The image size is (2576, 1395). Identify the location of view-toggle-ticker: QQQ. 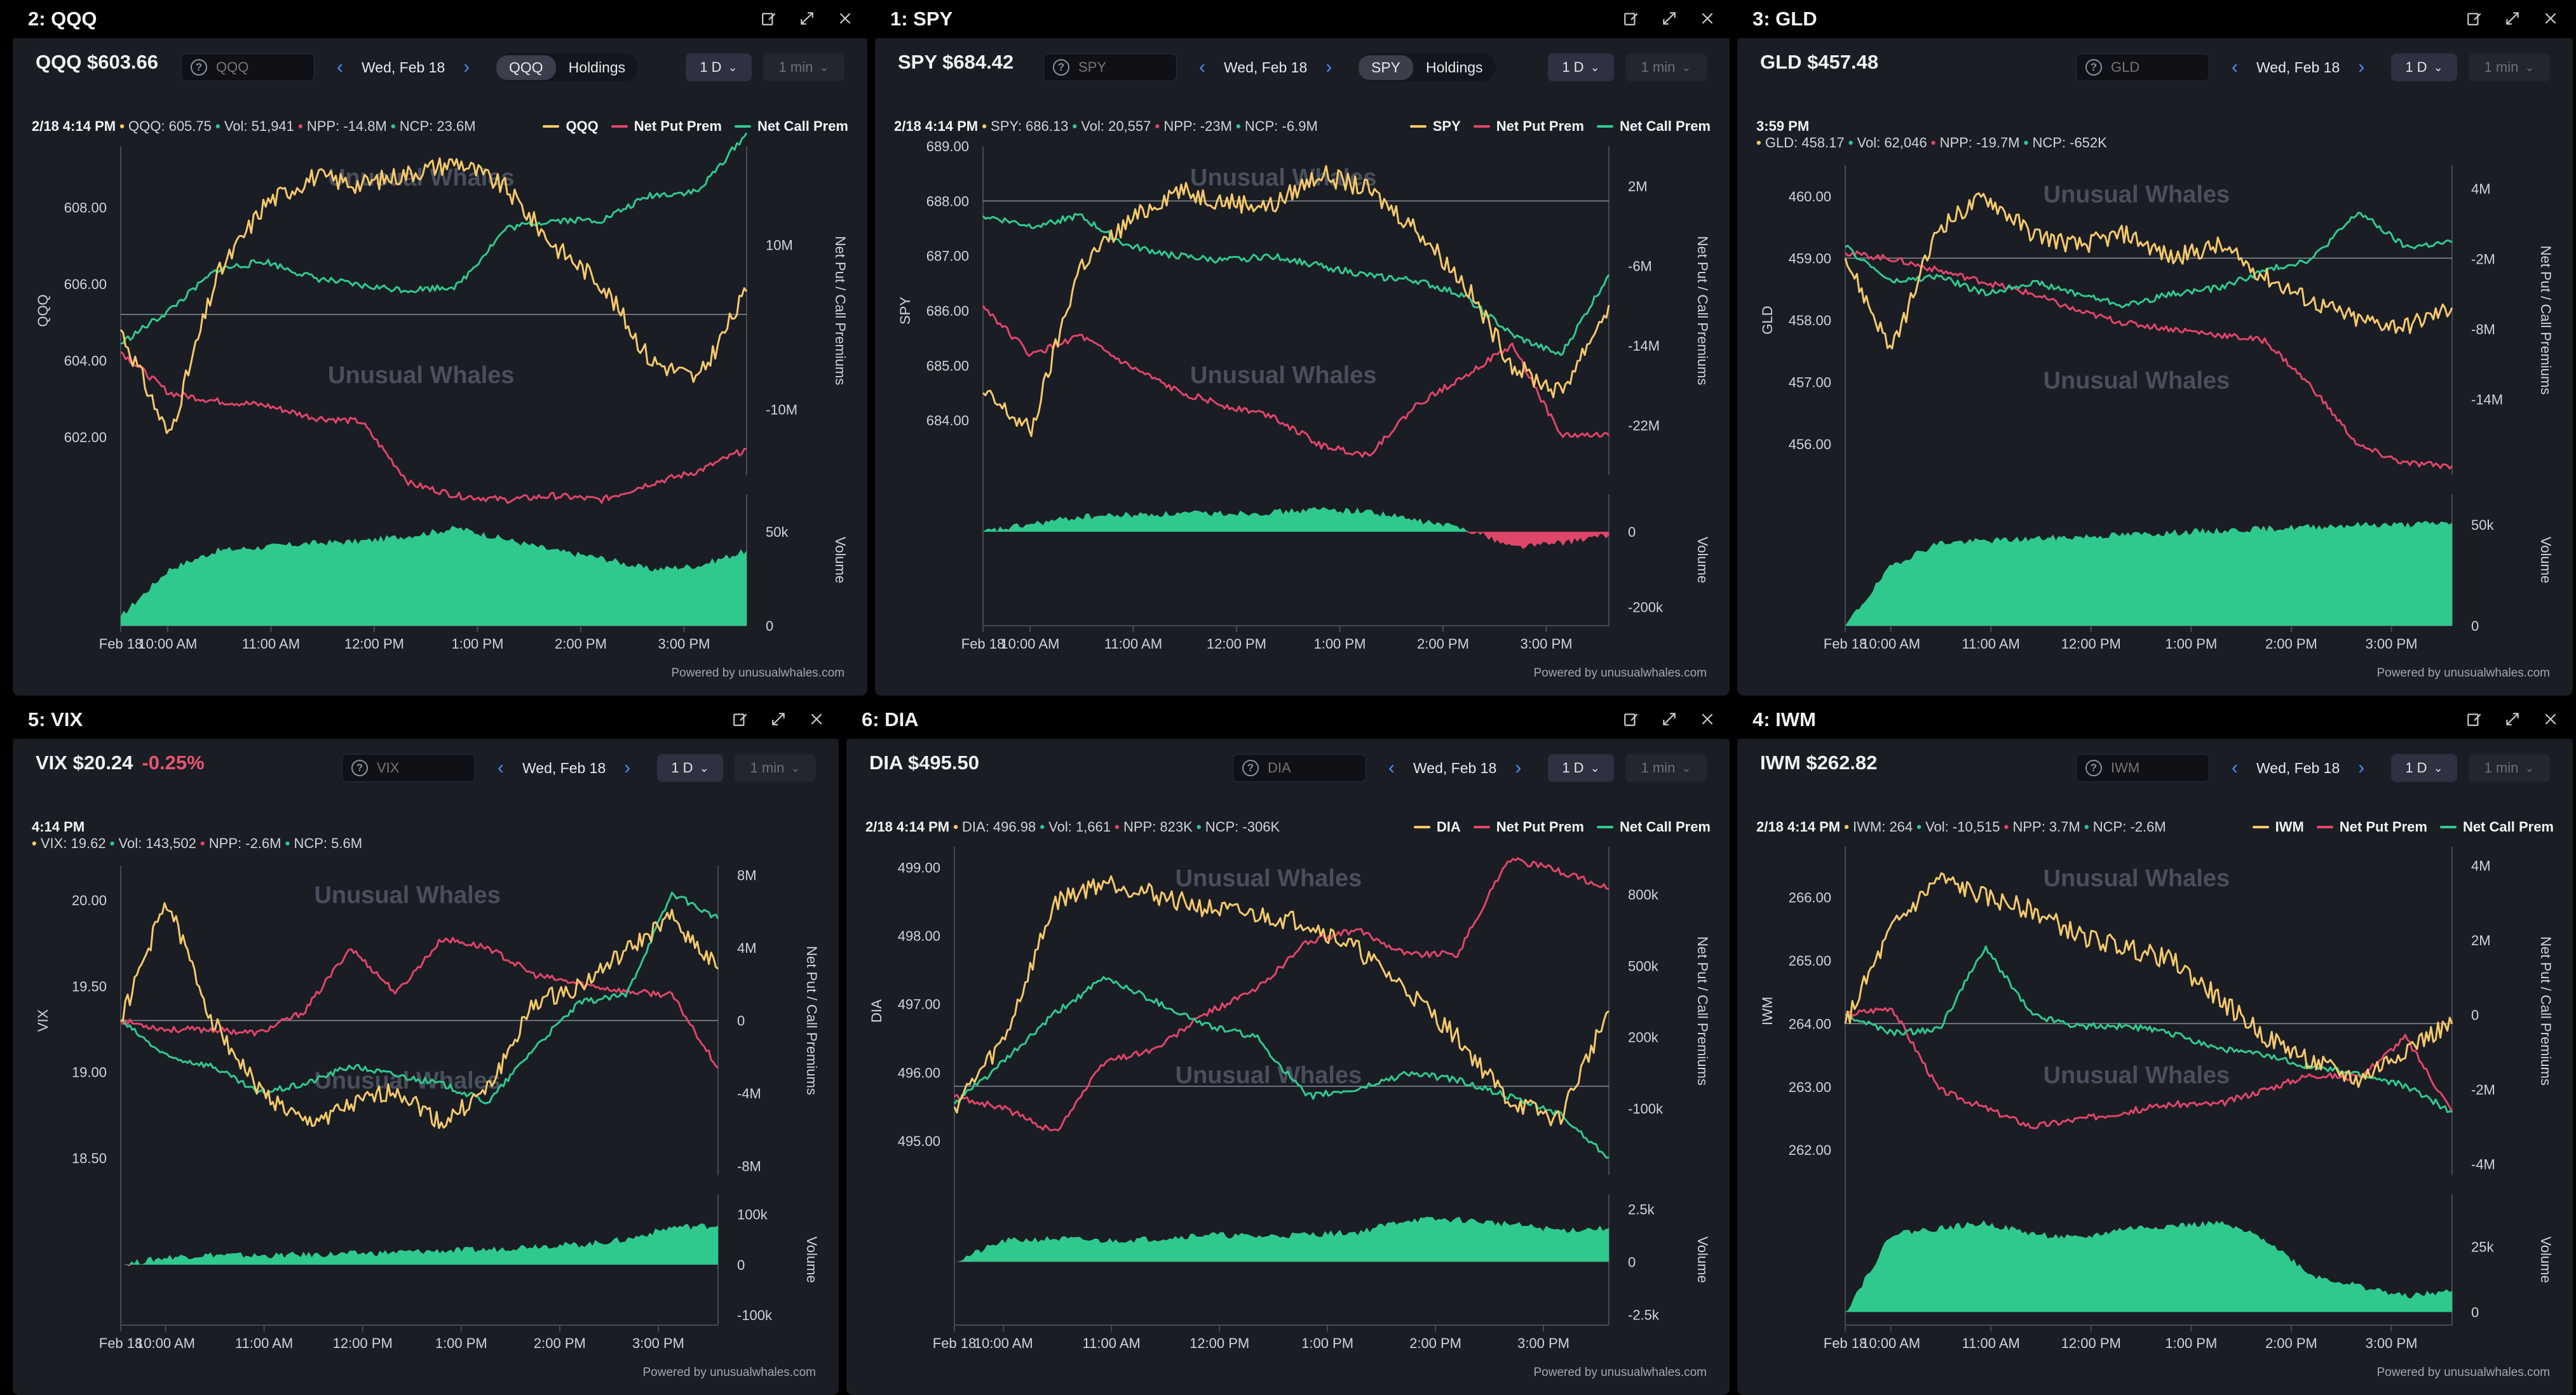
(526, 67).